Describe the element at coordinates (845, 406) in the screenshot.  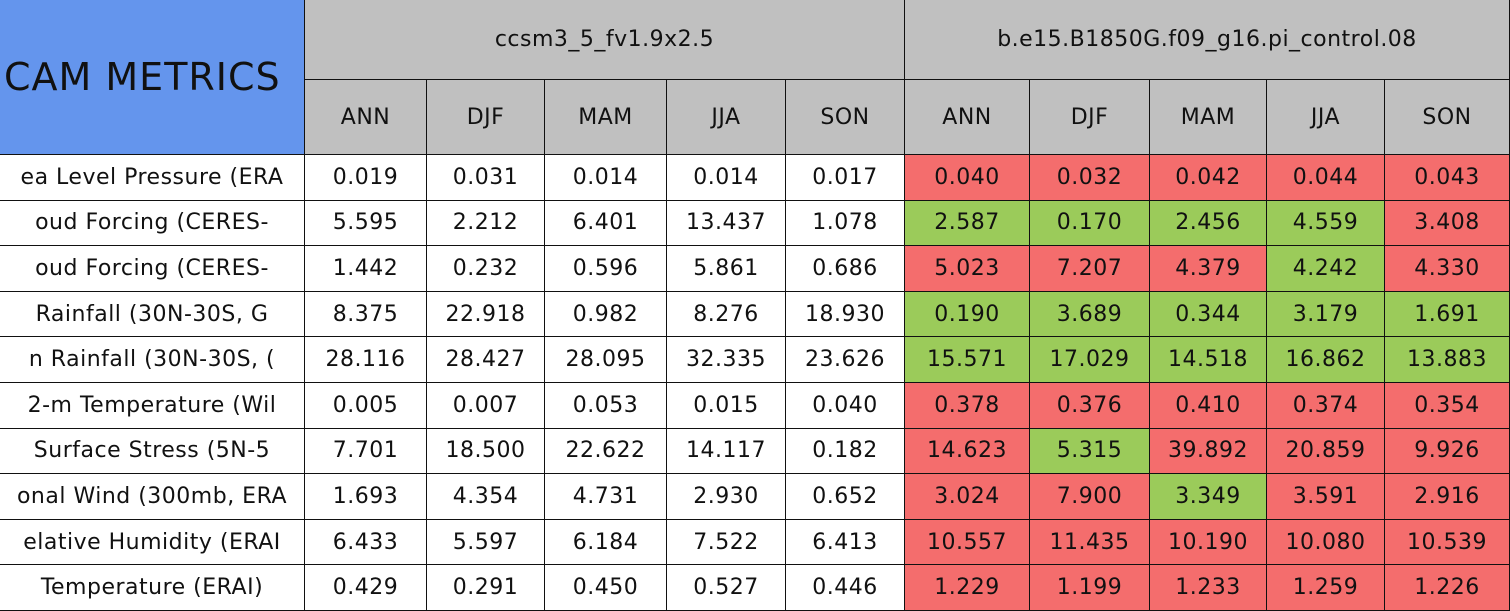
I see `metric-cell: 0.040` at that location.